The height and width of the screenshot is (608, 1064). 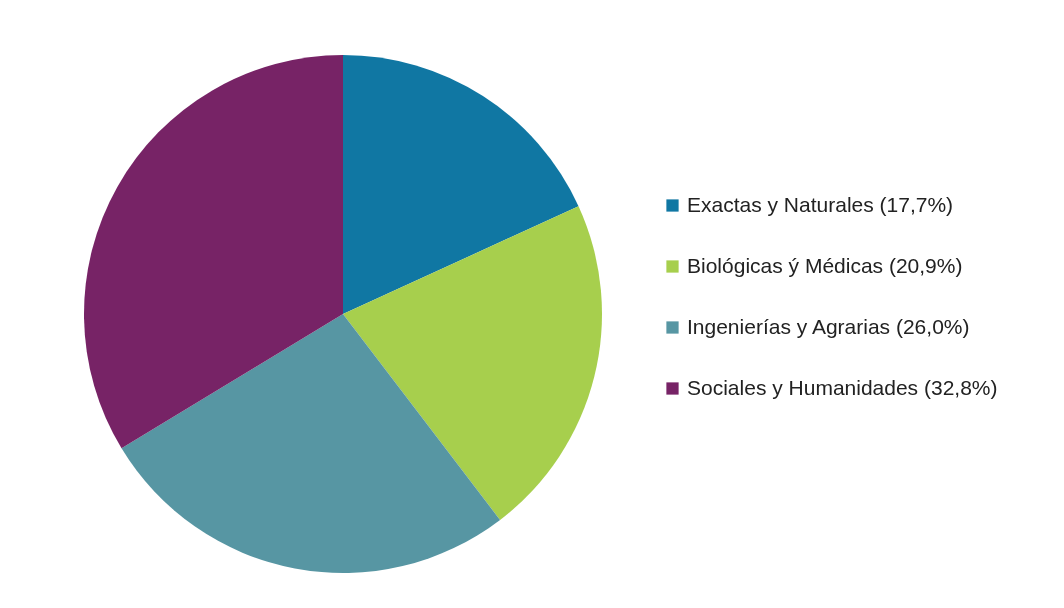 What do you see at coordinates (820, 204) in the screenshot?
I see `legend-label: Exactas y Naturales (17,7%)` at bounding box center [820, 204].